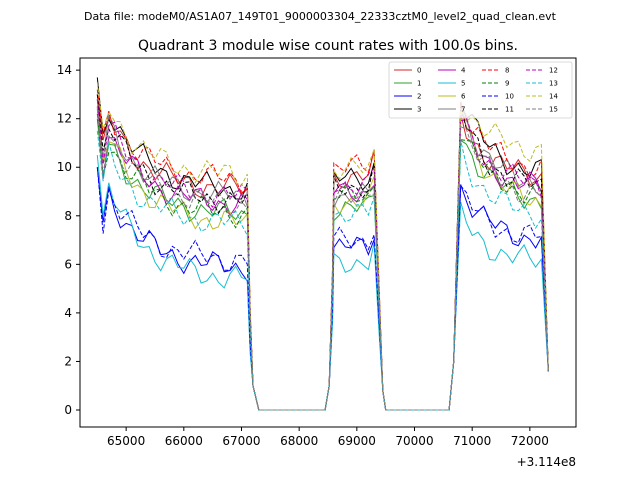  Describe the element at coordinates (414, 441) in the screenshot. I see `x-tick-label: 70000` at that location.